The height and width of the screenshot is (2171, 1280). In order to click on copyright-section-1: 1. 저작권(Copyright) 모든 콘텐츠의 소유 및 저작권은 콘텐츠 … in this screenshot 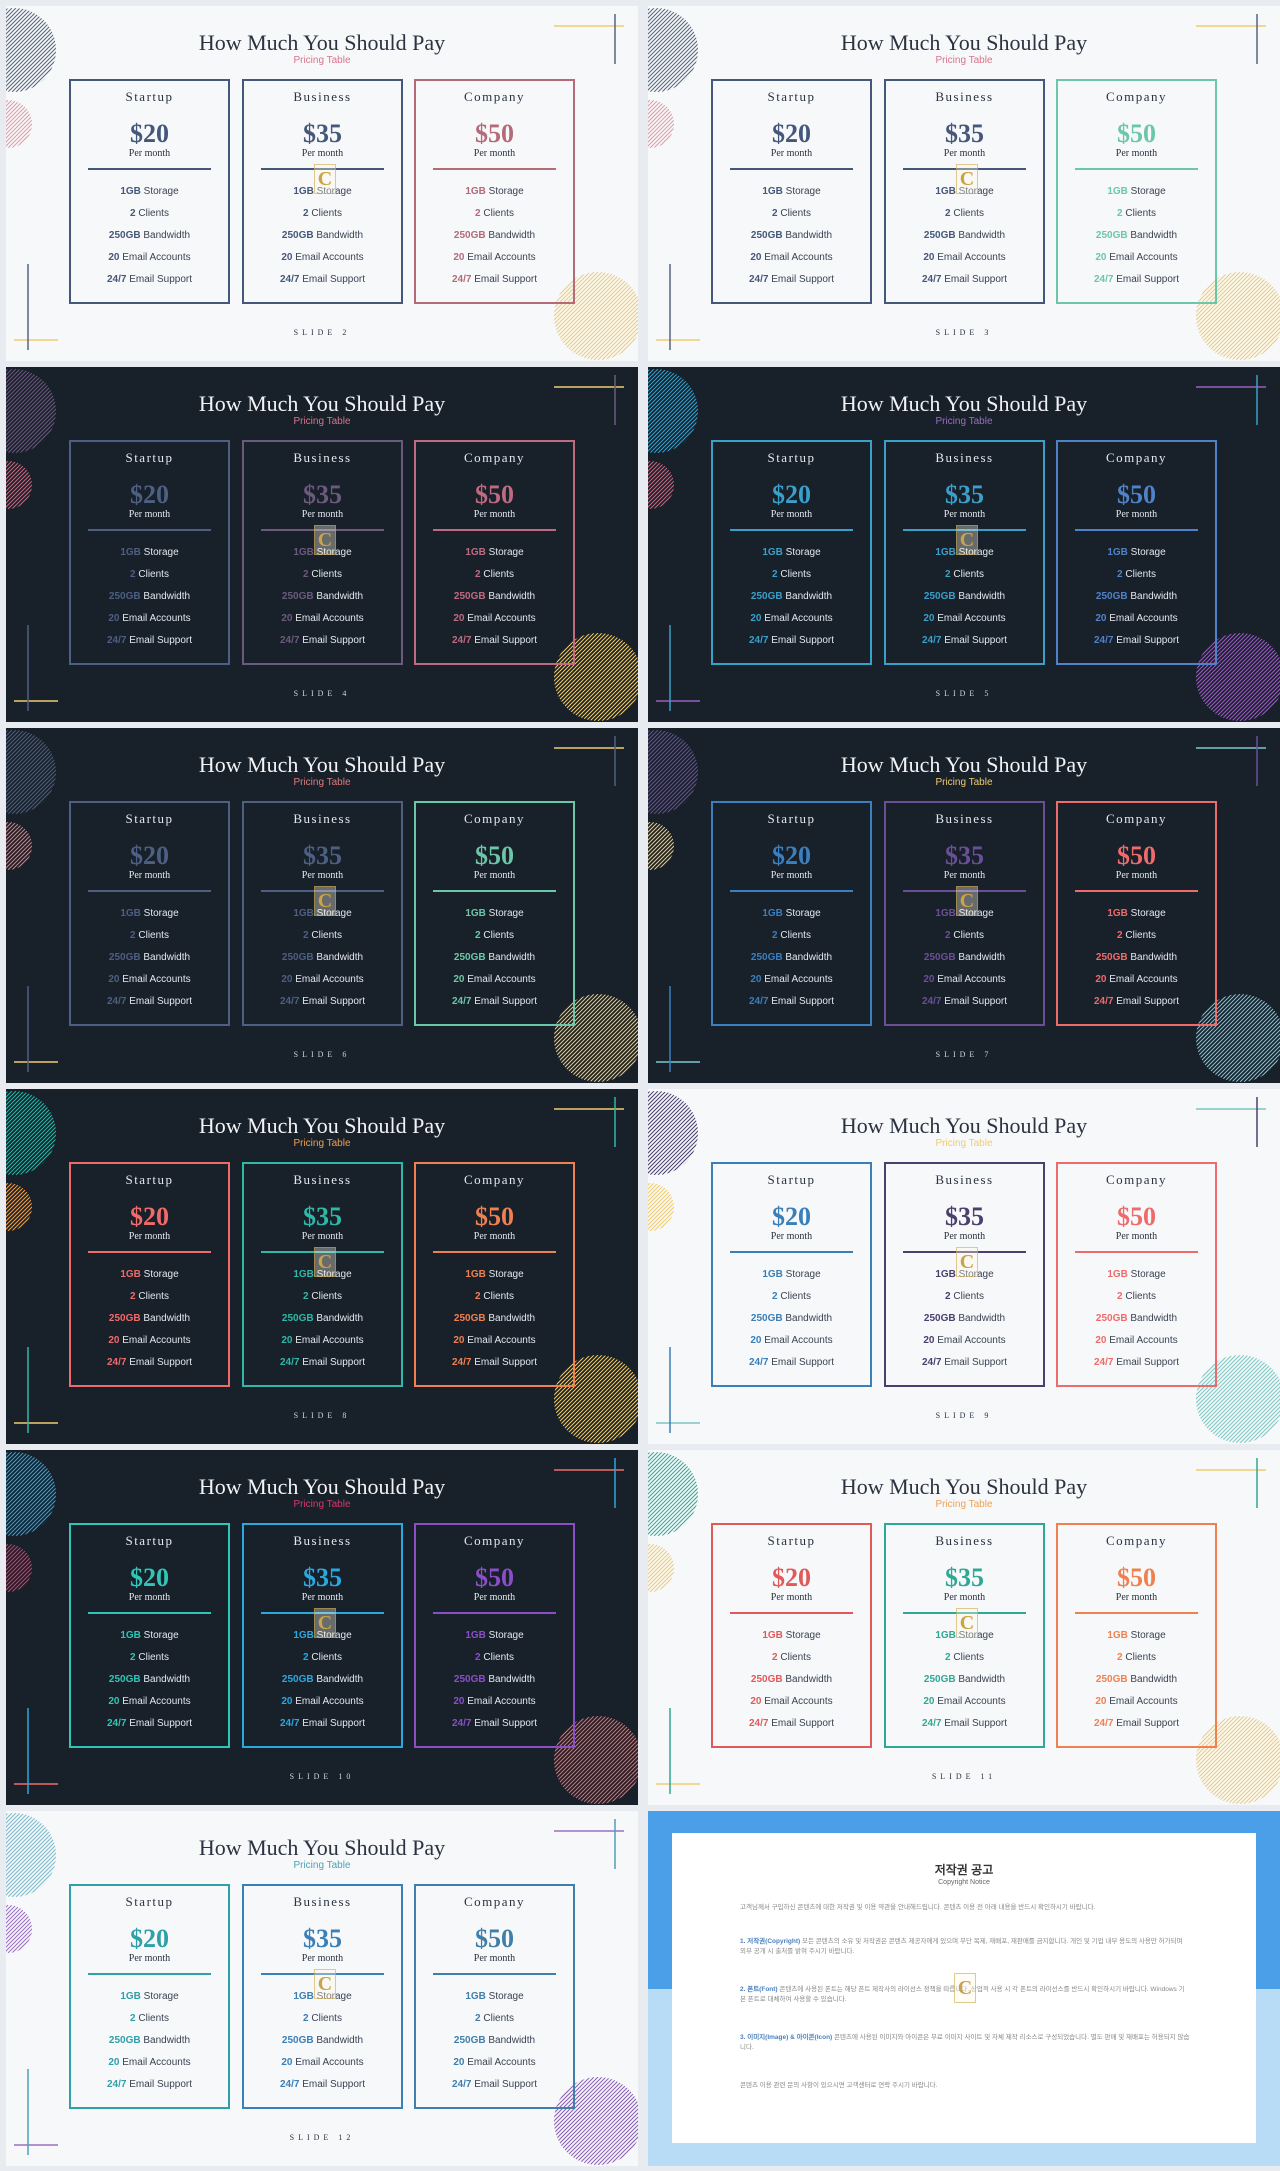, I will do `click(965, 1947)`.